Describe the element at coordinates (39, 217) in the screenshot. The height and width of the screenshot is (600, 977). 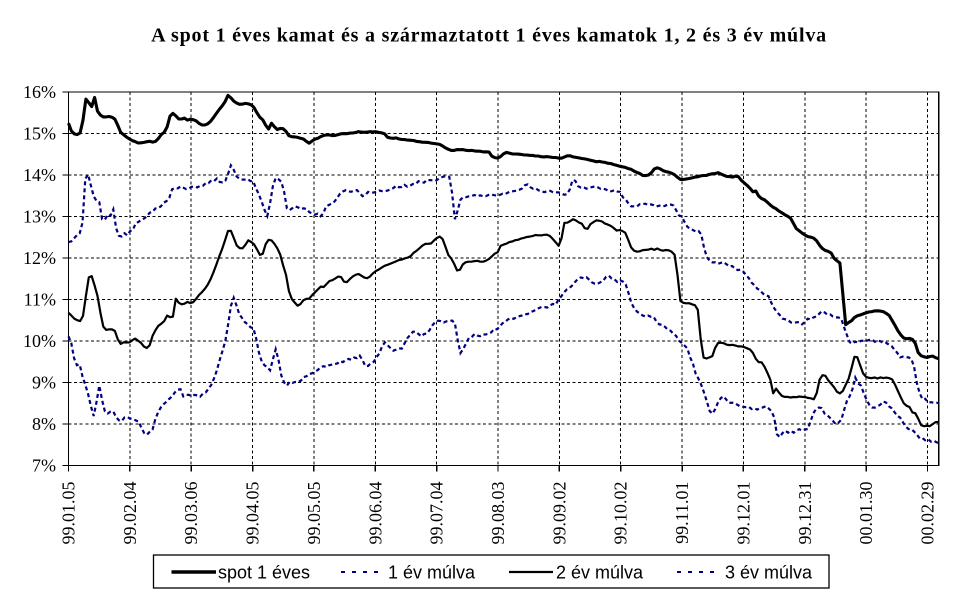
I see `svg-text: 13%` at that location.